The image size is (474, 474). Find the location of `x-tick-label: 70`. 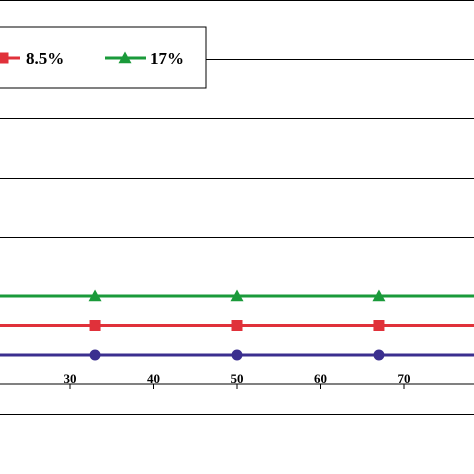

x-tick-label: 70 is located at coordinates (404, 378).